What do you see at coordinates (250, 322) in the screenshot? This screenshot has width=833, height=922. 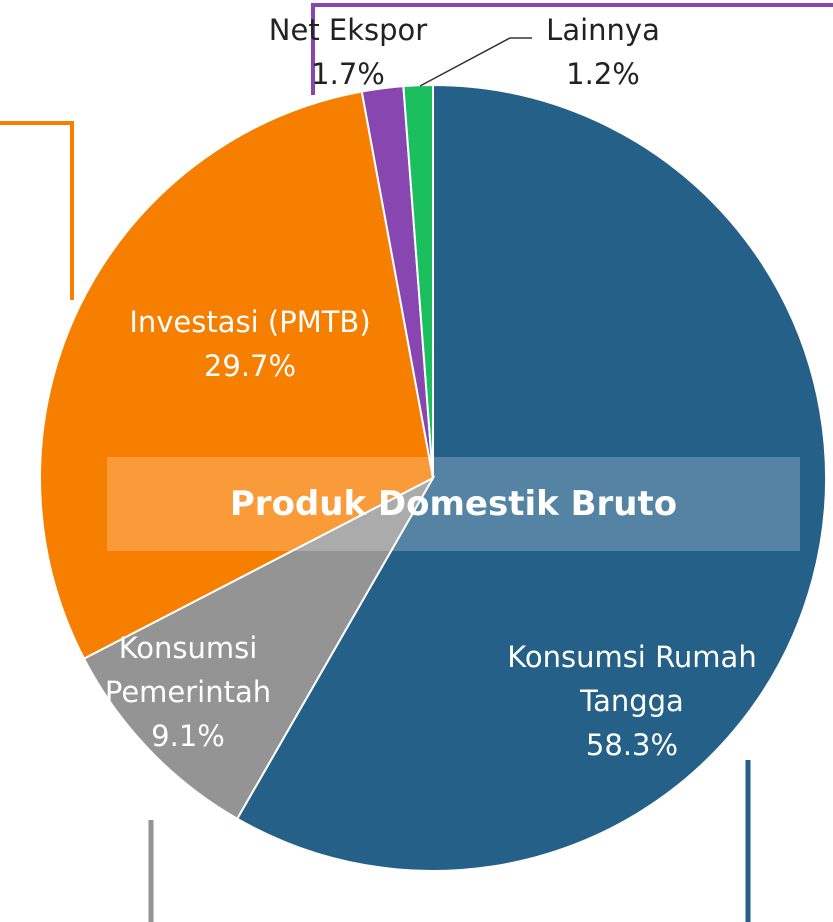 I see `category-label: Investasi (PMTB)` at bounding box center [250, 322].